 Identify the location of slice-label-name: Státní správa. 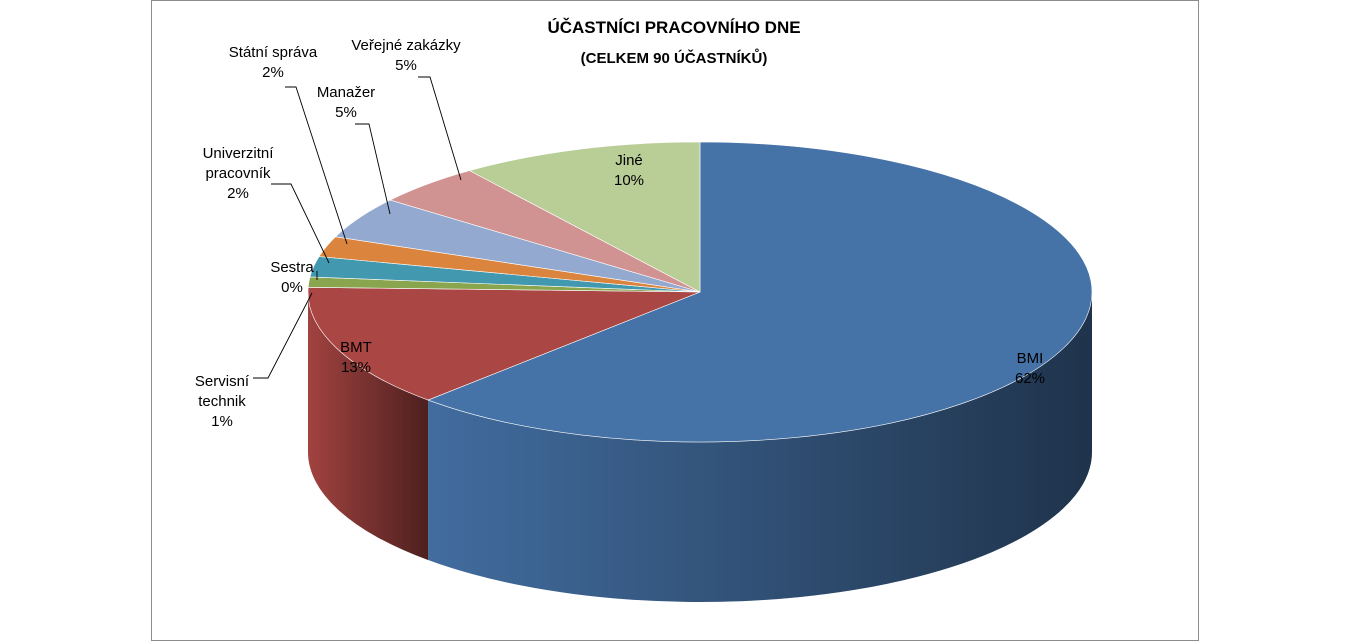
(273, 52).